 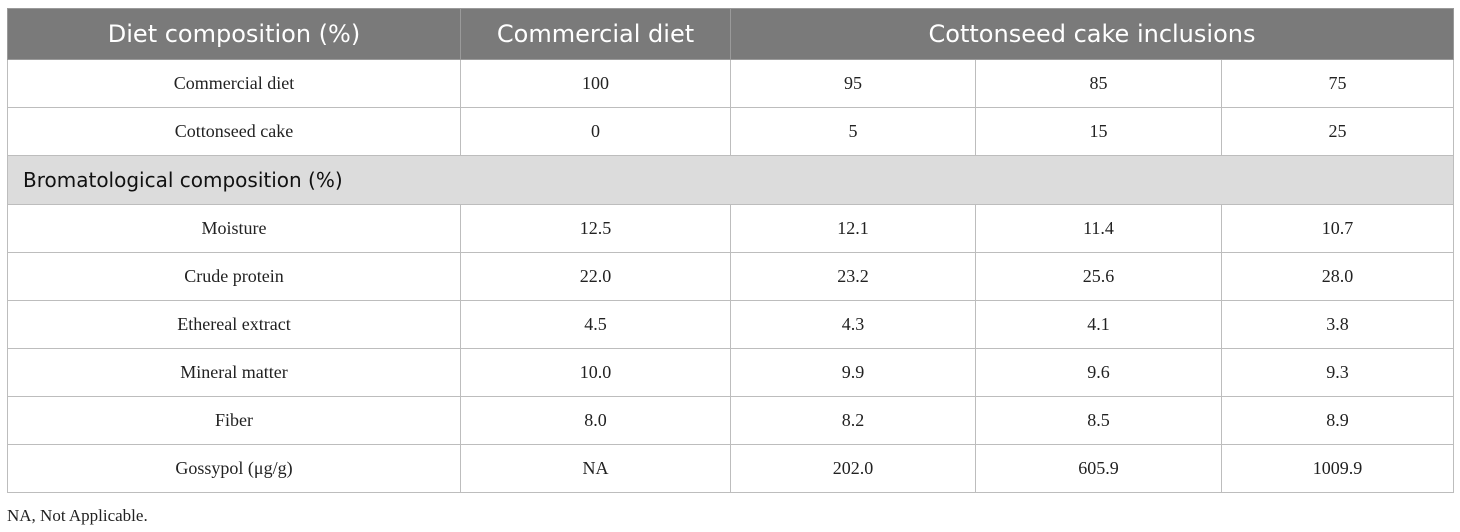 I want to click on table-cell: 10.0, so click(x=595, y=372).